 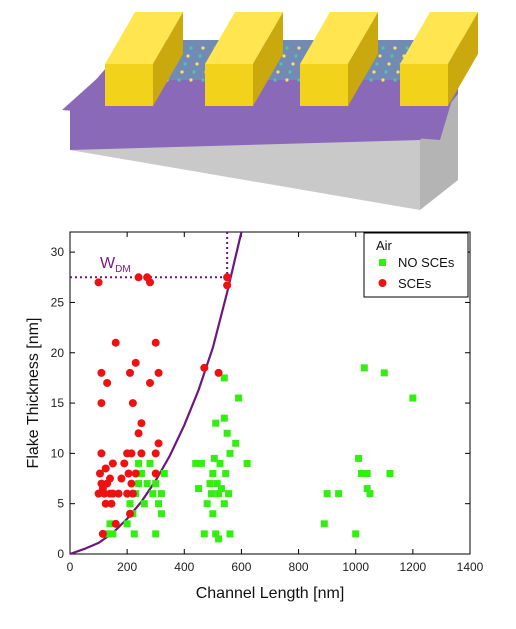 What do you see at coordinates (241, 567) in the screenshot?
I see `x-tick-label: 600` at bounding box center [241, 567].